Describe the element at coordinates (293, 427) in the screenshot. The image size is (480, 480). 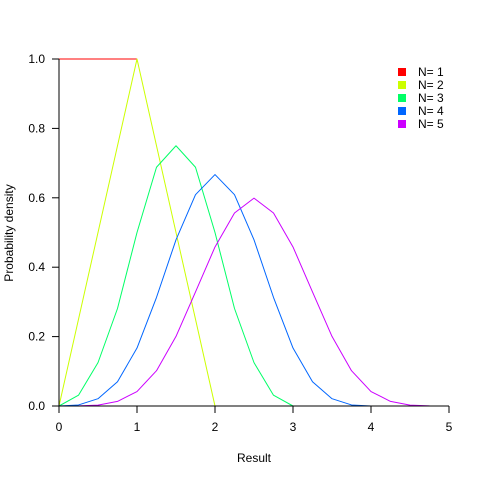
I see `x-tick-label: 3` at that location.